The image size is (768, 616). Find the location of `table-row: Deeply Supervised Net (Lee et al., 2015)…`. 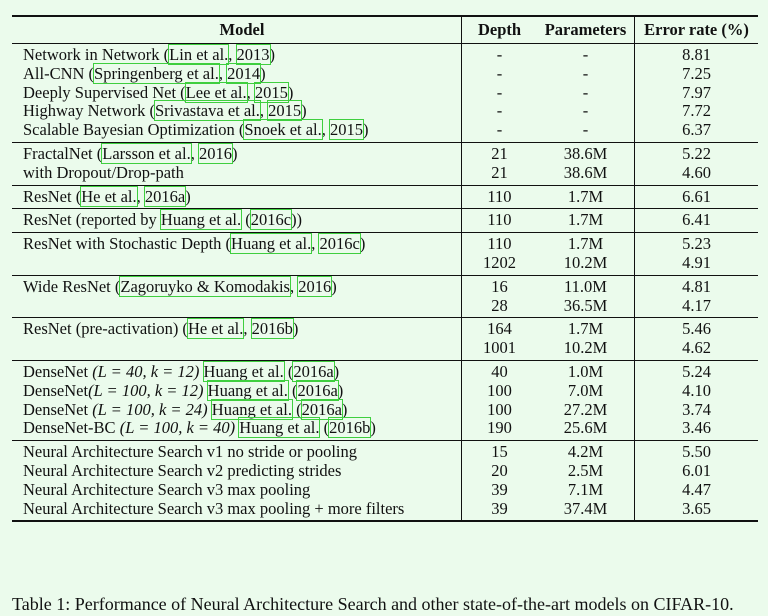

table-row: Deeply Supervised Net (Lee et al., 2015)… is located at coordinates (385, 92).